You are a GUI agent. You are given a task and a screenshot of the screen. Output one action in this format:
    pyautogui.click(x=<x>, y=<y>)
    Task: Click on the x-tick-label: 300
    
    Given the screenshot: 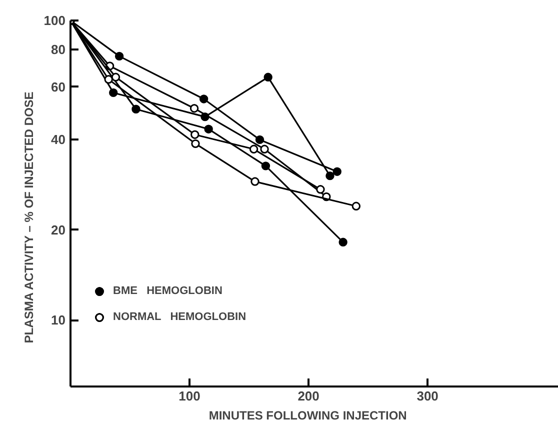 What is the action you would take?
    pyautogui.click(x=427, y=396)
    